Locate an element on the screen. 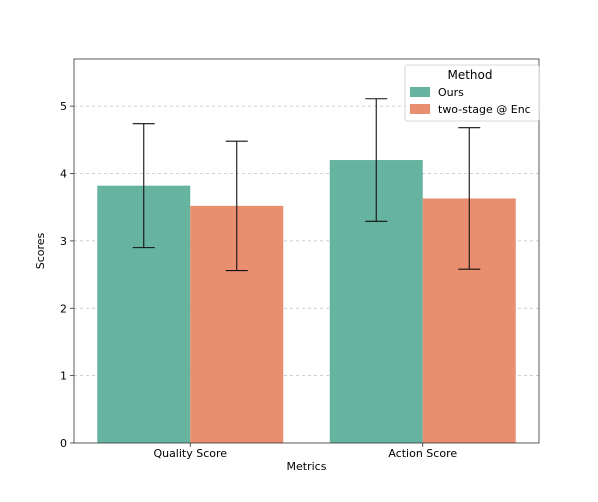 Image resolution: width=598 pixels, height=502 pixels. x-axis: Quality Score Action Score is located at coordinates (305, 451).